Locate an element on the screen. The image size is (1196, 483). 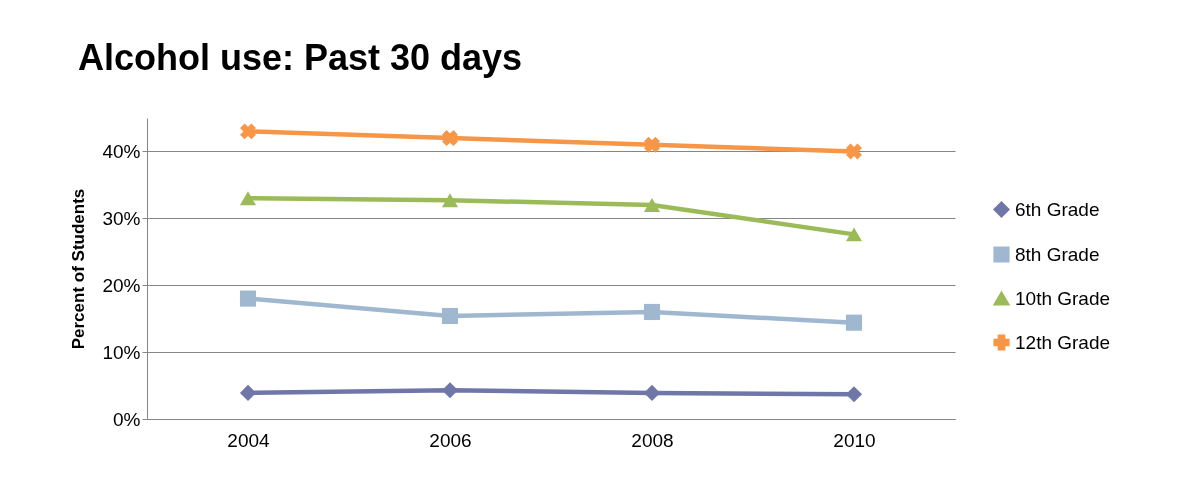
chart-title: Alcohol use: Past 30 days is located at coordinates (300, 57).